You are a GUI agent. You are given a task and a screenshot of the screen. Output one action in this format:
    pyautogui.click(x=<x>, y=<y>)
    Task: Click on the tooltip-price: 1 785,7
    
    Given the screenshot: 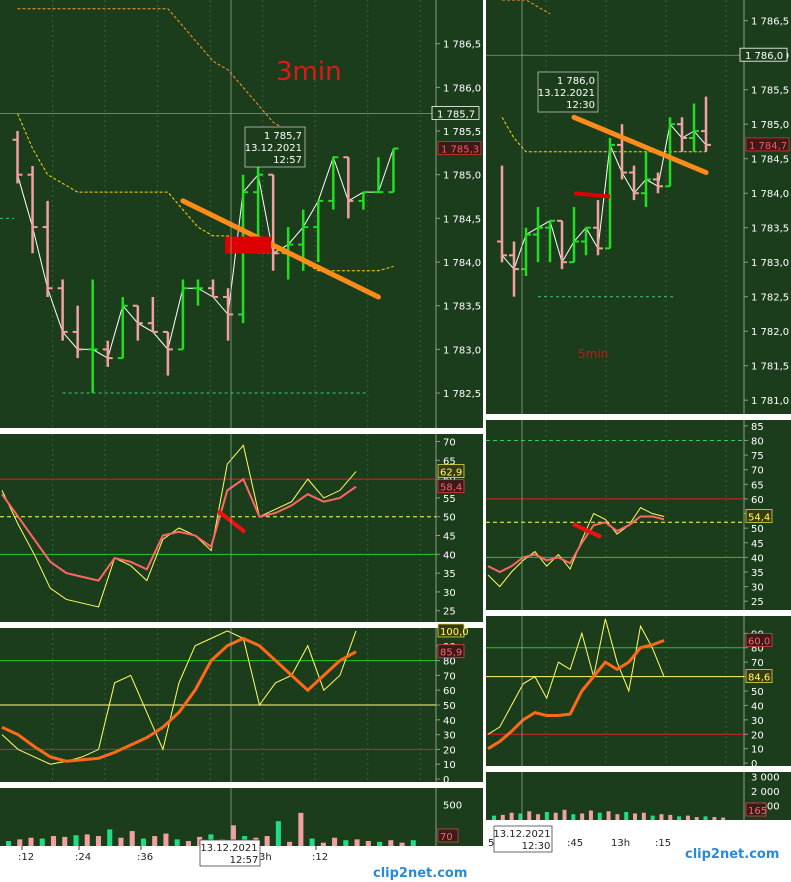 What is the action you would take?
    pyautogui.click(x=283, y=136)
    